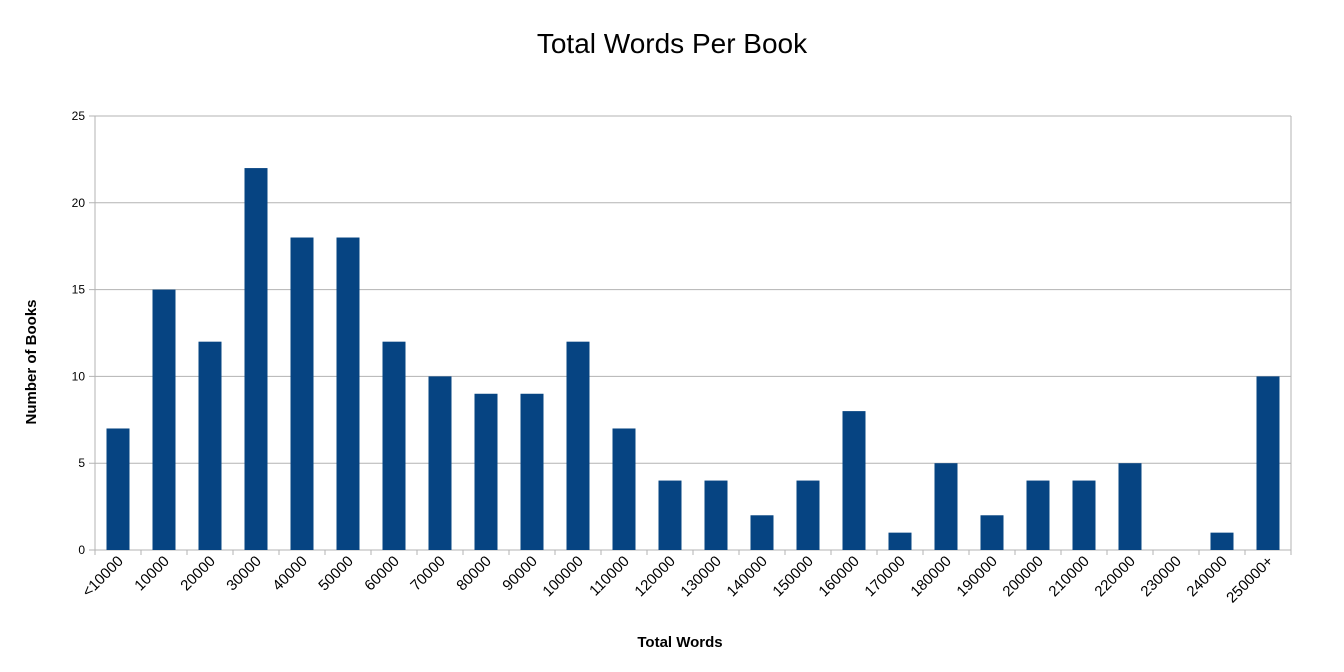 This screenshot has height=672, width=1344. I want to click on x-tick-label: 210000, so click(1068, 576).